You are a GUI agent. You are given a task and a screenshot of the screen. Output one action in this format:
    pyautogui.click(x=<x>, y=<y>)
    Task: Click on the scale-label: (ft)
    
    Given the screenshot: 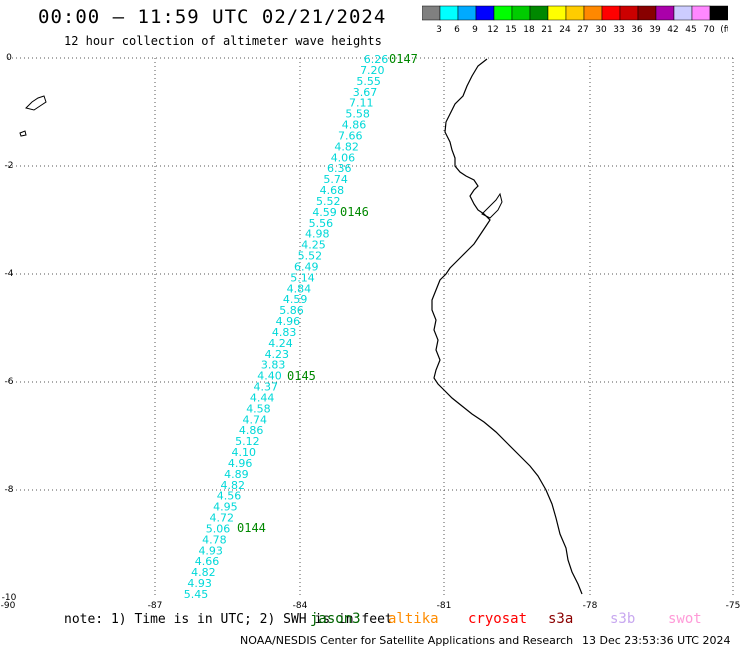 What is the action you would take?
    pyautogui.click(x=724, y=30)
    